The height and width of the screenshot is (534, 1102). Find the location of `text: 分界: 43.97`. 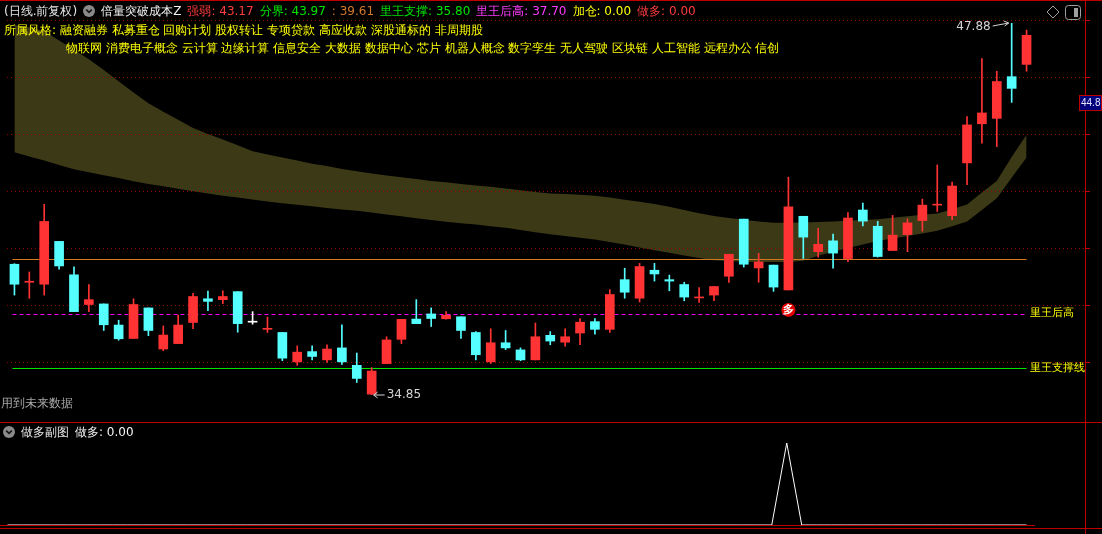

text: 分界: 43.97 is located at coordinates (292, 11).